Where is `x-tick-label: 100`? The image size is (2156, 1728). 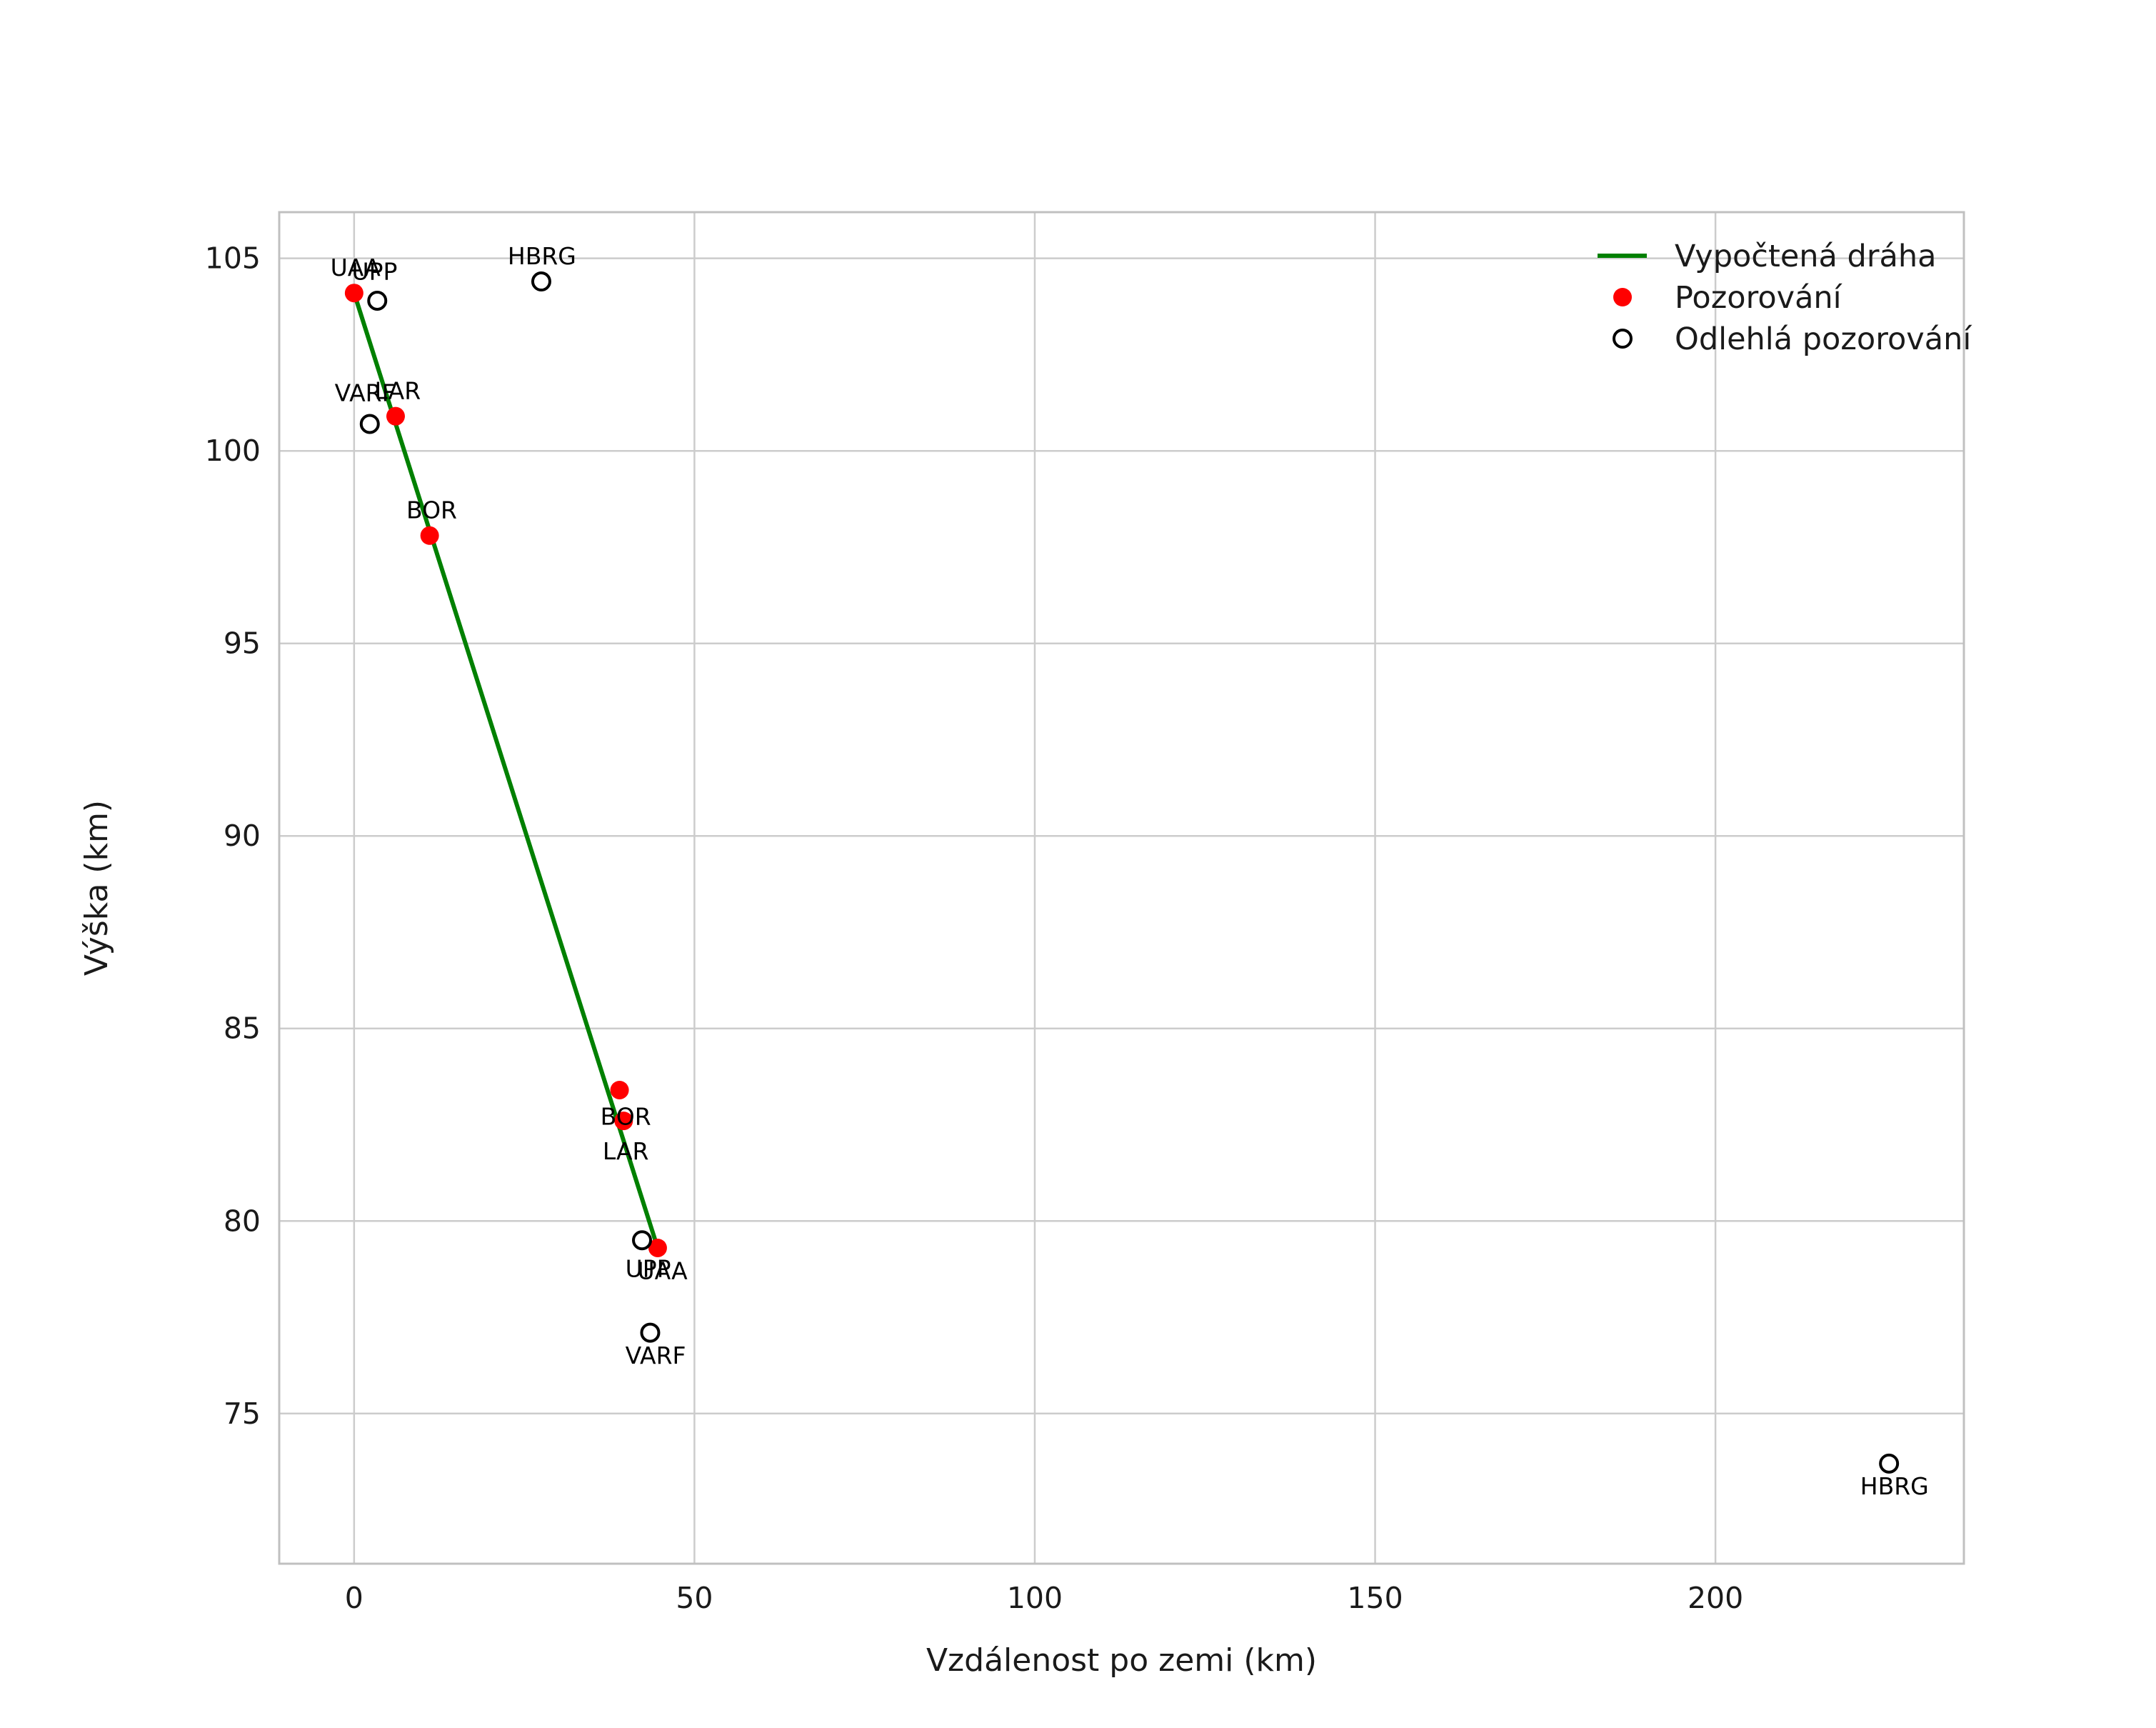 x-tick-label: 100 is located at coordinates (1035, 1598).